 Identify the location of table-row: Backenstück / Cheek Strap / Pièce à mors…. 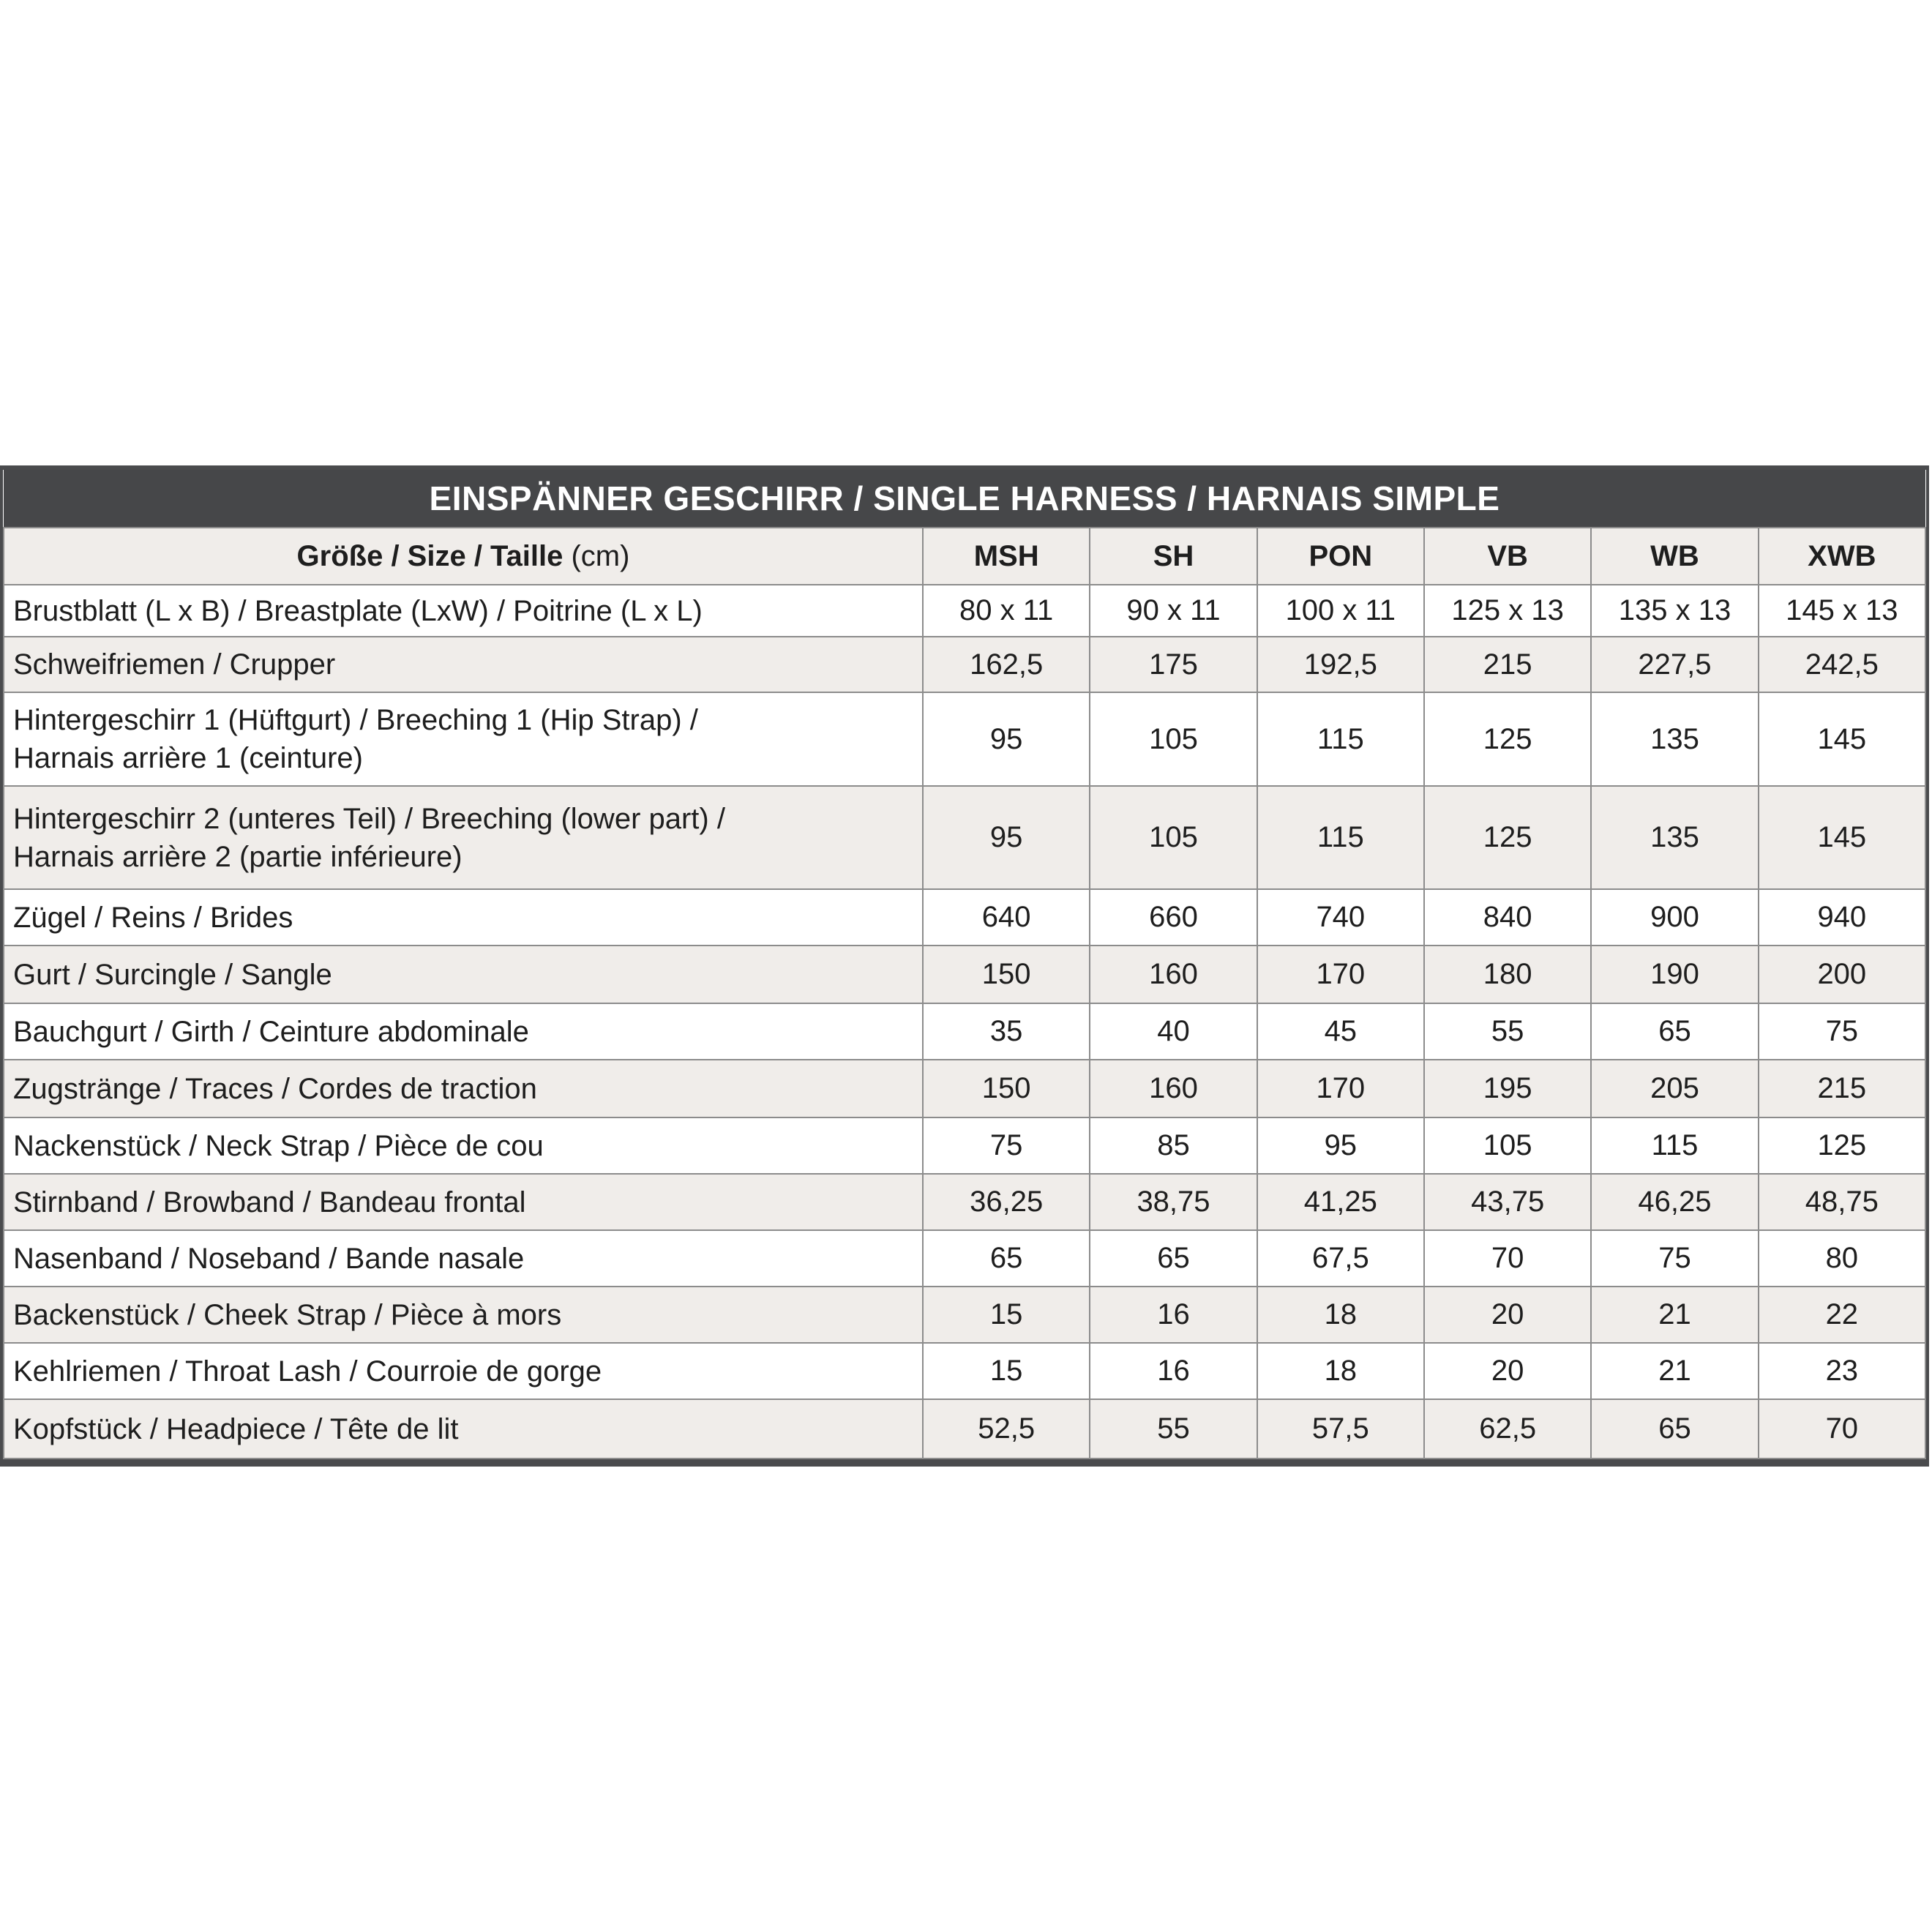
(965, 1315).